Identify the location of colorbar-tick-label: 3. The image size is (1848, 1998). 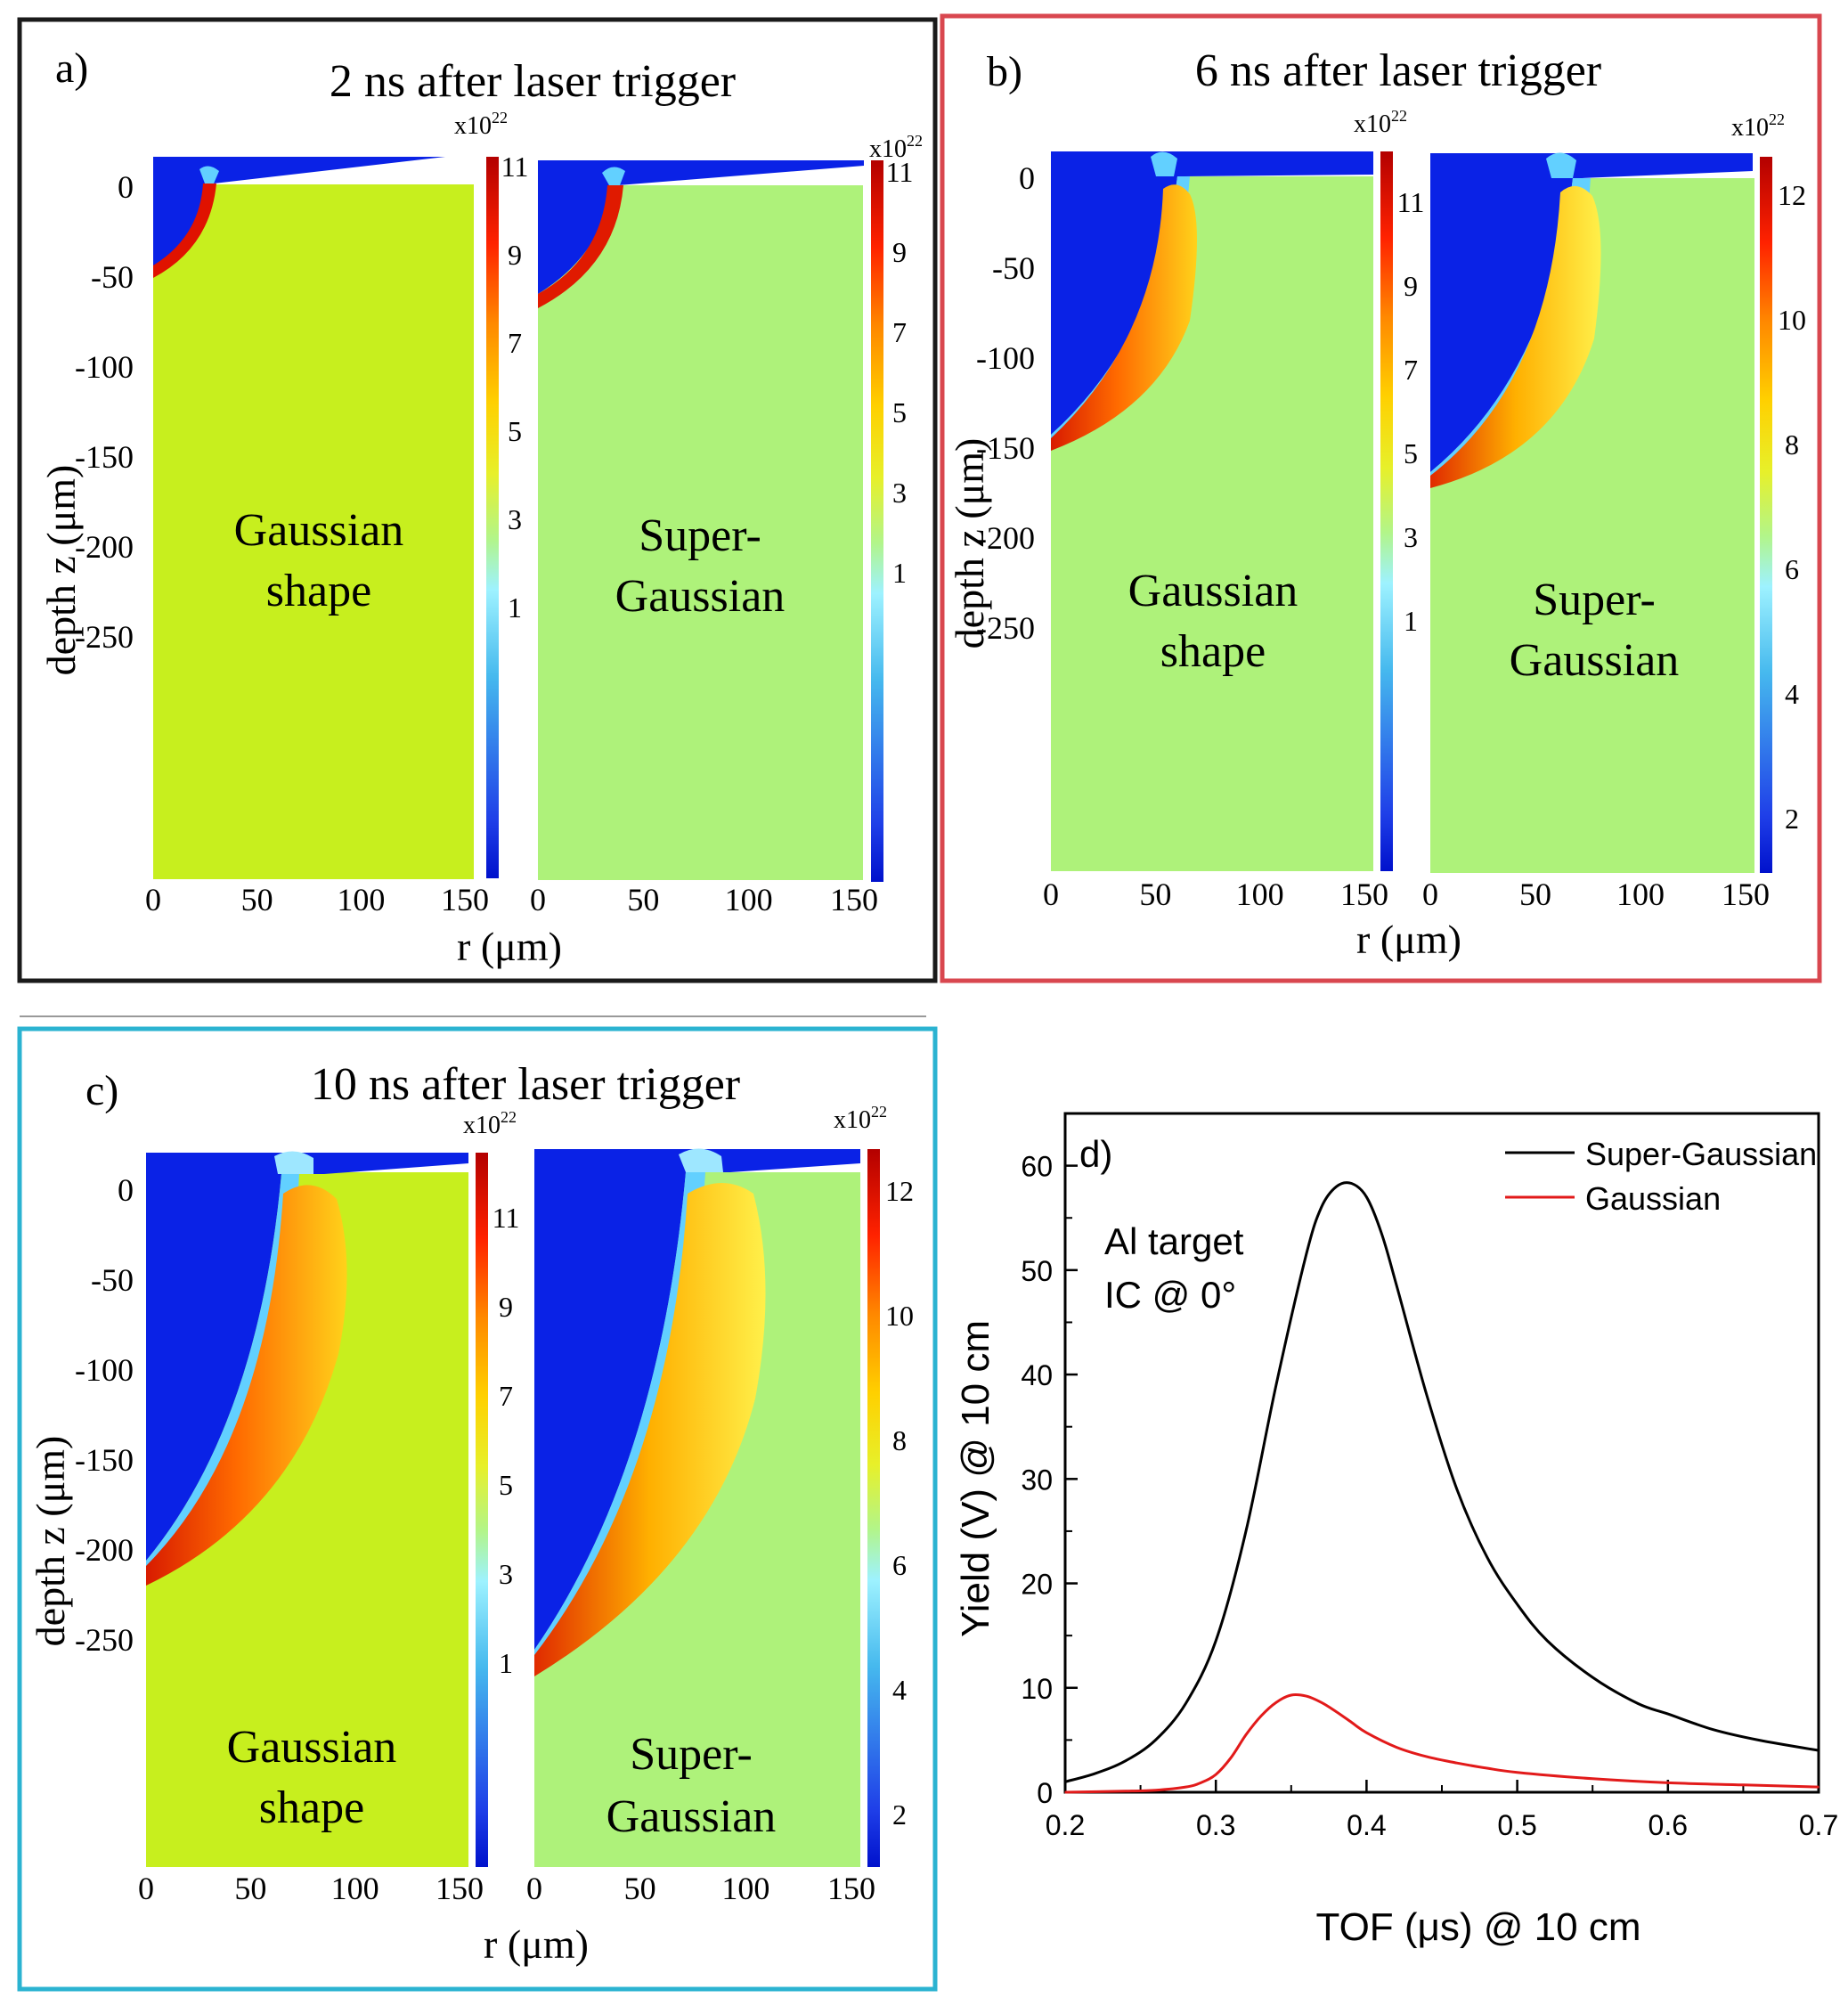
(1411, 537).